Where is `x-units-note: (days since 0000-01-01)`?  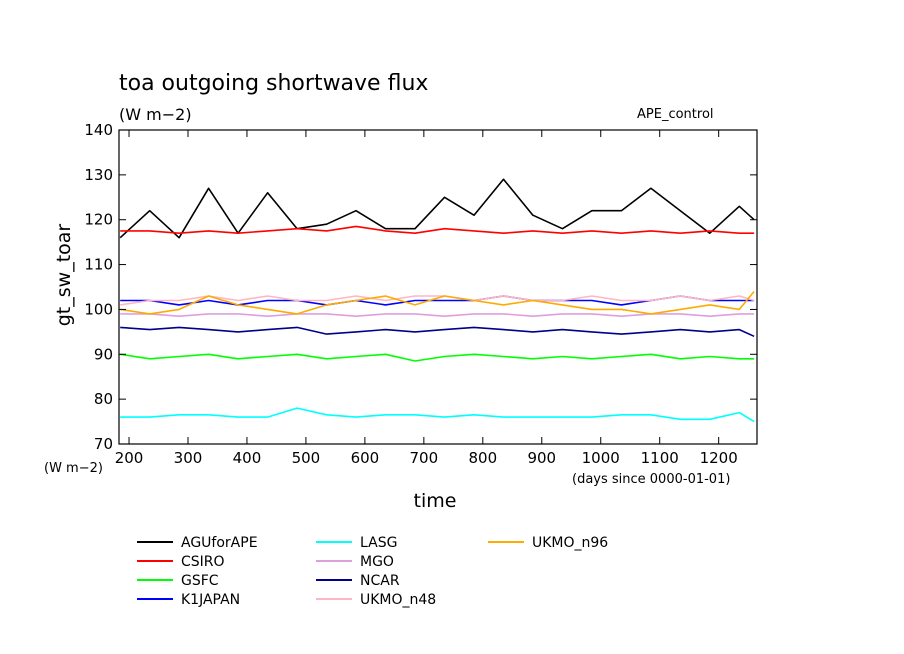 x-units-note: (days since 0000-01-01) is located at coordinates (651, 479).